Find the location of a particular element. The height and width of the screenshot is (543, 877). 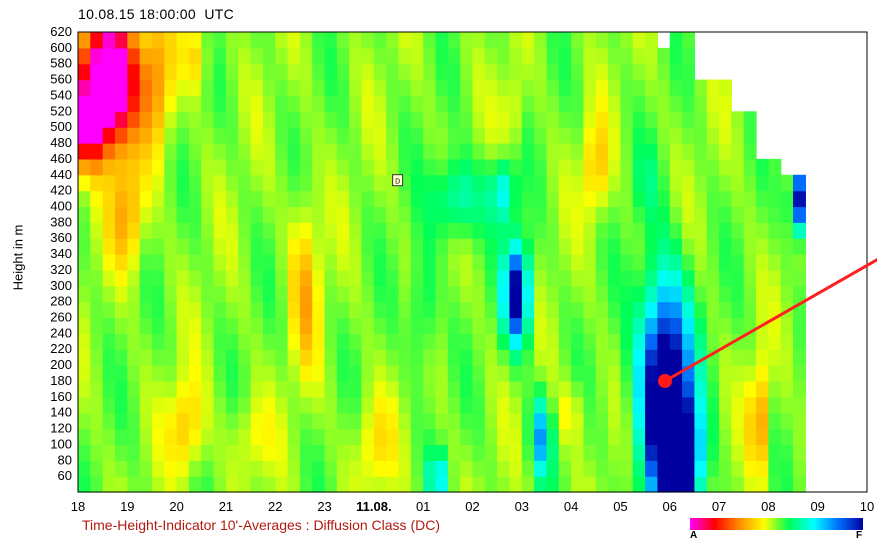

x-tick-label: 05 is located at coordinates (620, 506).